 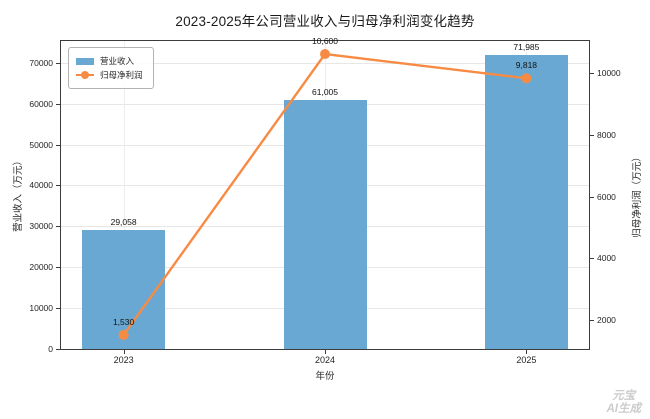 What do you see at coordinates (325, 21) in the screenshot?
I see `chart-title: 2023-2025年公司营业收入与归母净利润变化趋势` at bounding box center [325, 21].